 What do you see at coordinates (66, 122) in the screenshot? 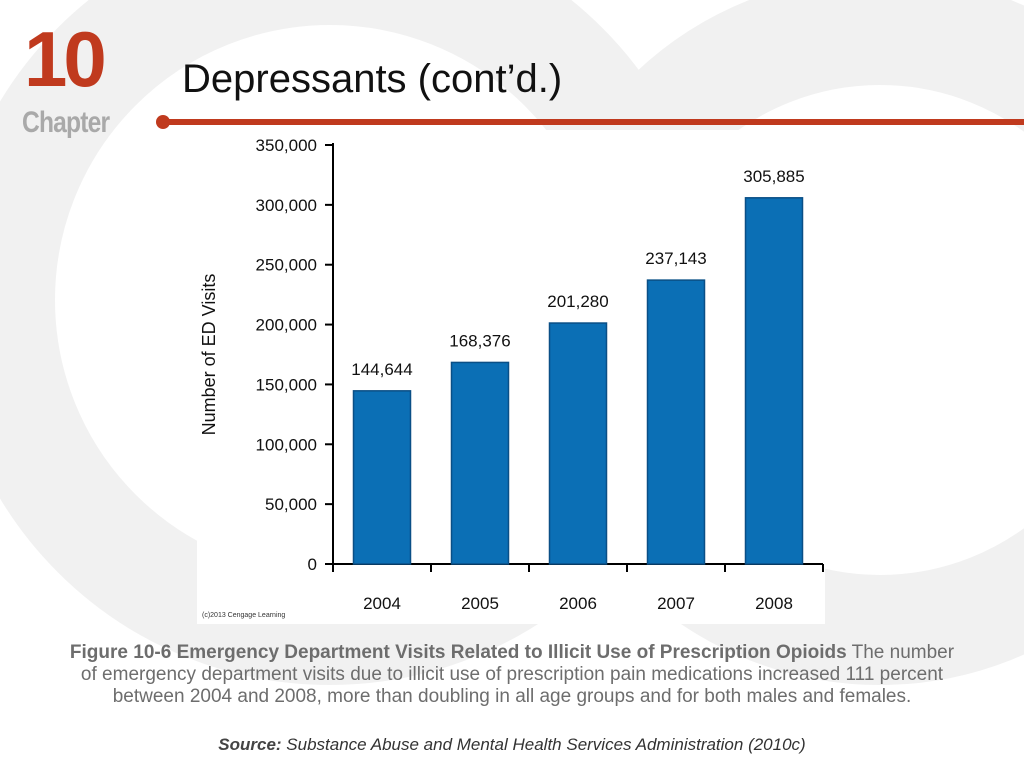
I see `chapter-label: Chapter` at bounding box center [66, 122].